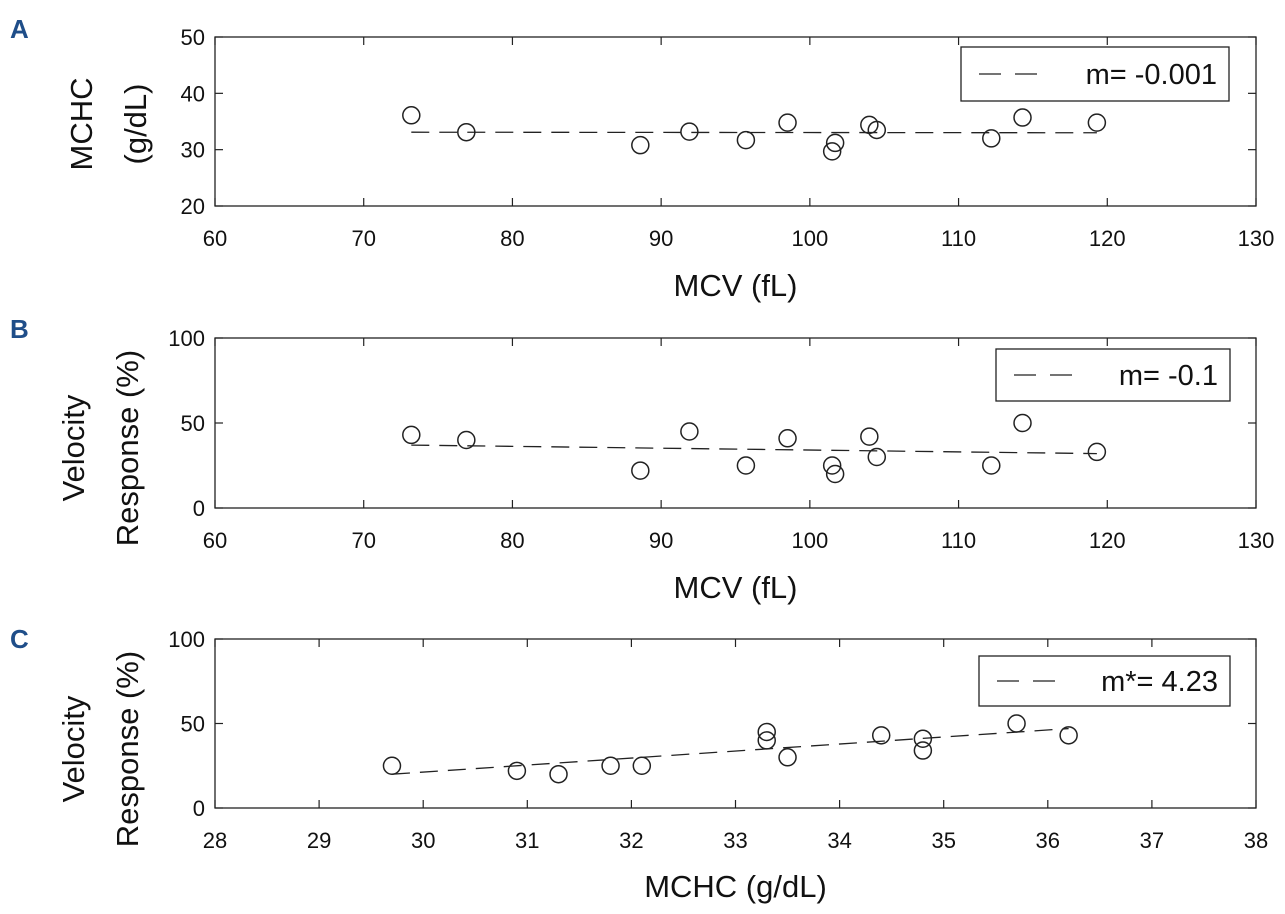  What do you see at coordinates (735, 840) in the screenshot?
I see `x-tick-label: 33` at bounding box center [735, 840].